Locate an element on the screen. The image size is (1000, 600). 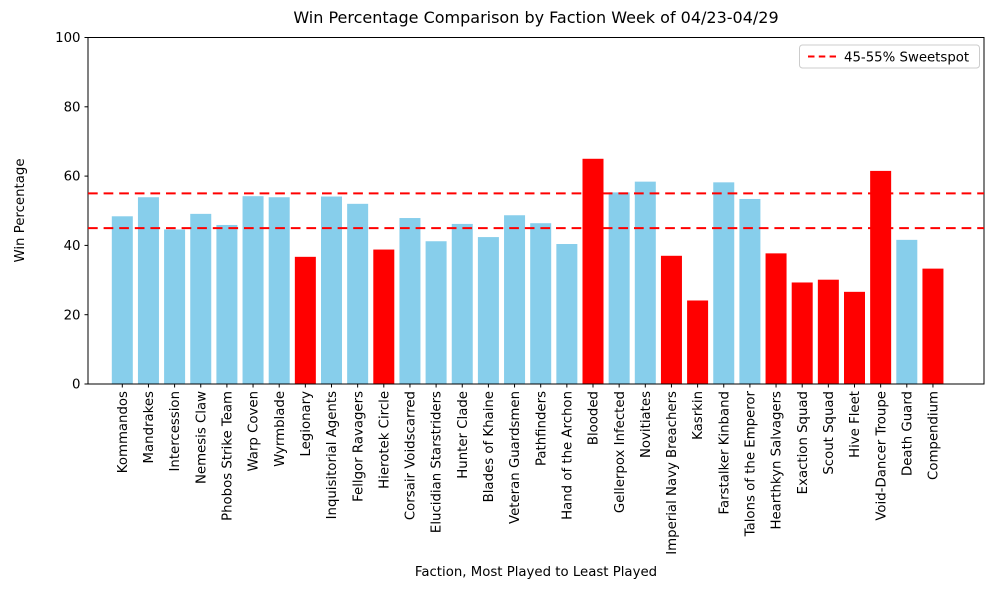
x-tick-label: Blades of Khaine is located at coordinates (489, 446).